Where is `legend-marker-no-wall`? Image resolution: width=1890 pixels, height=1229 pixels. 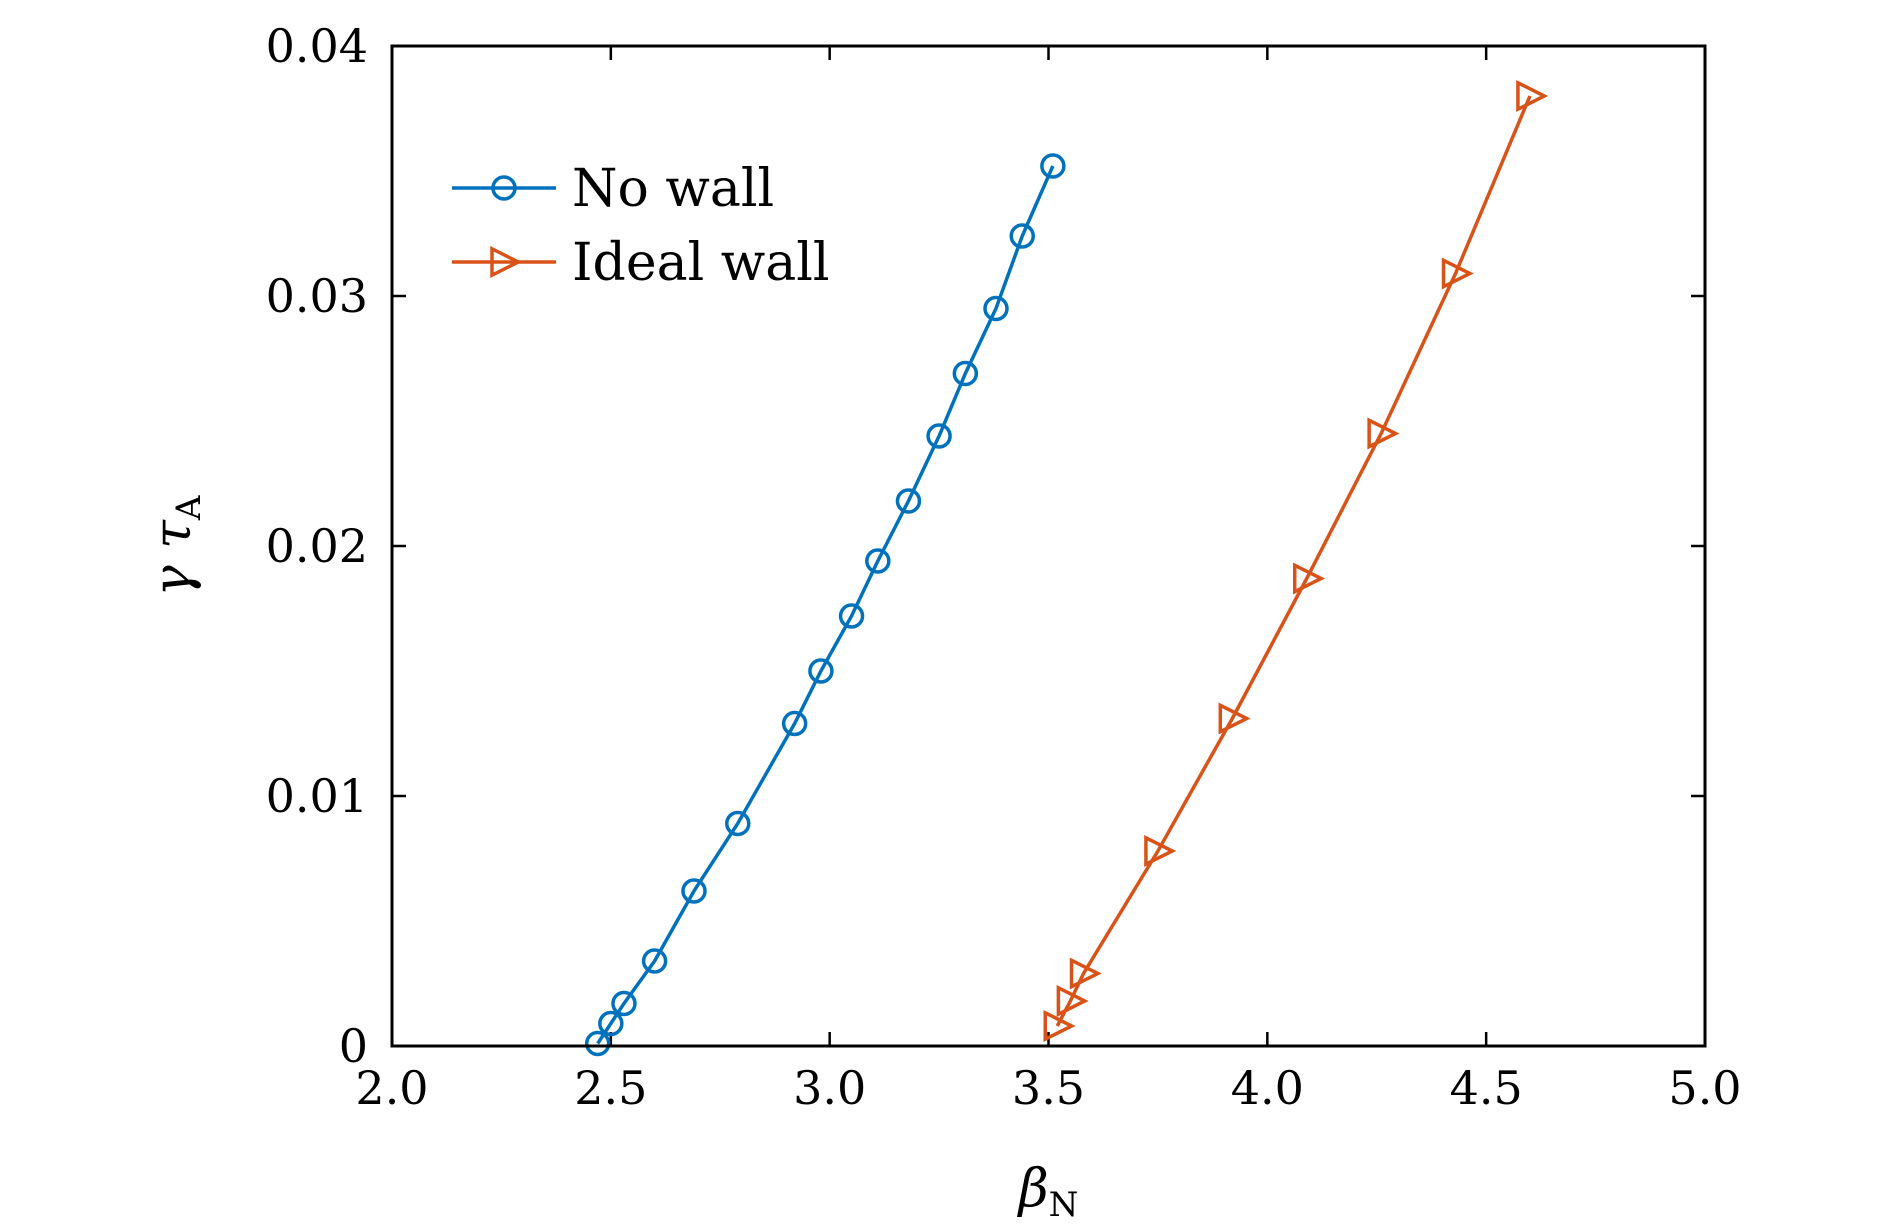
legend-marker-no-wall is located at coordinates (504, 188).